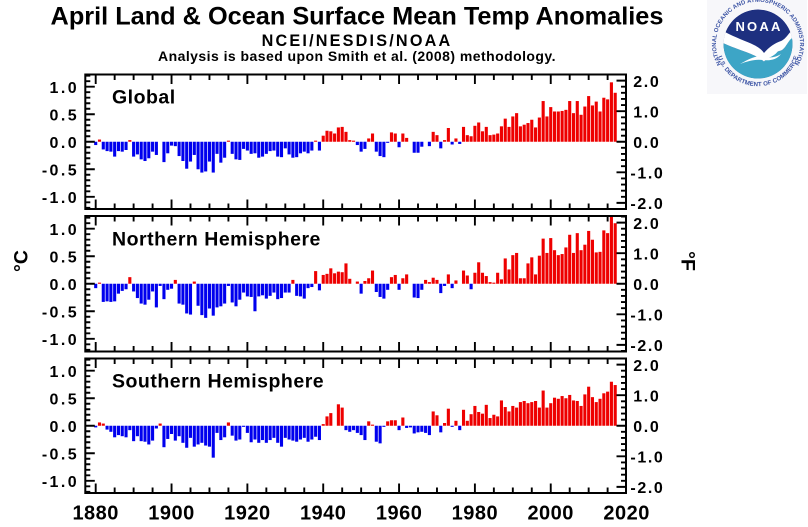  Describe the element at coordinates (216, 240) in the screenshot. I see `svg-text: Northern Hemisphere` at that location.